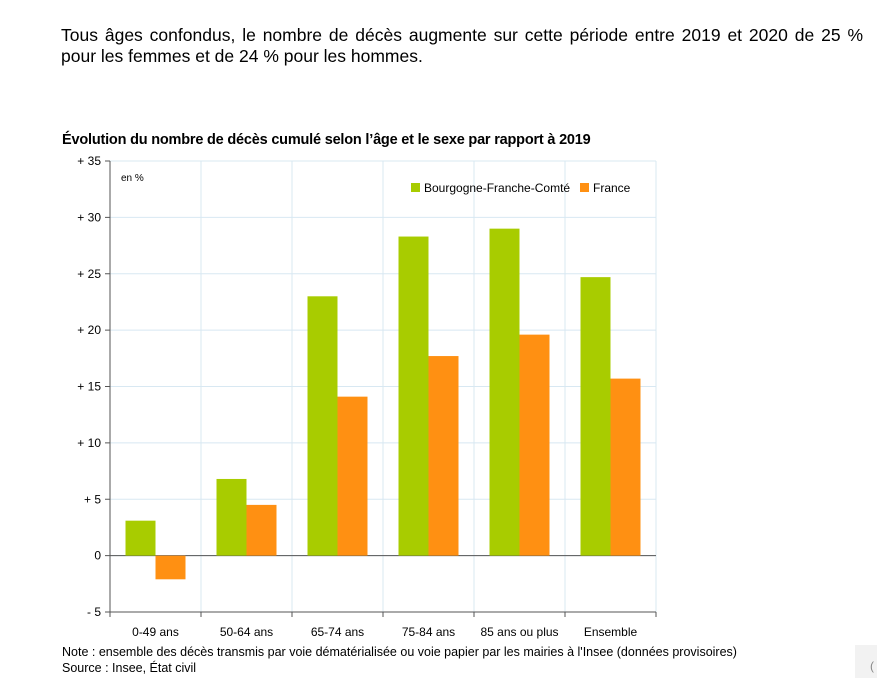 This screenshot has width=877, height=678. What do you see at coordinates (89, 330) in the screenshot?
I see `y-tick-label: + 20` at bounding box center [89, 330].